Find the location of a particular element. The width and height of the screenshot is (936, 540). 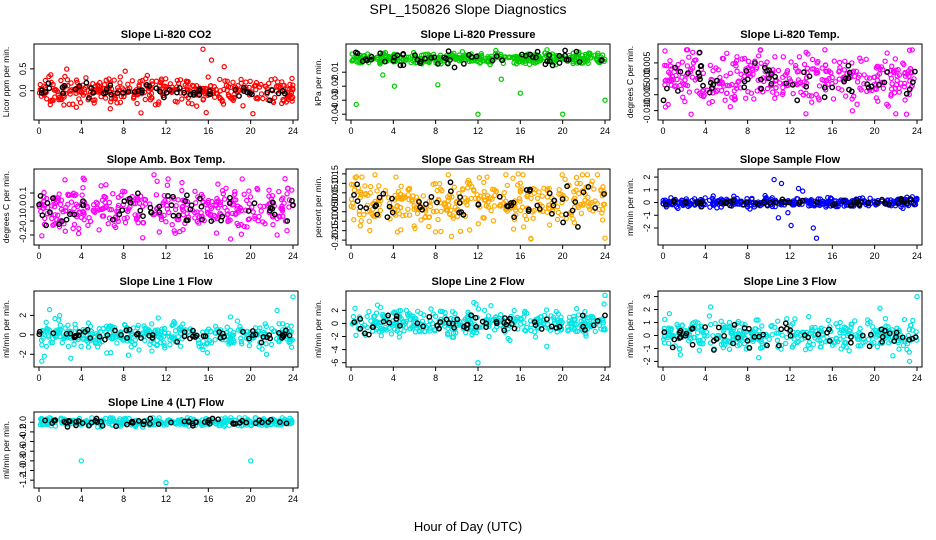

y-tick-label: 1 is located at coordinates (647, 189).